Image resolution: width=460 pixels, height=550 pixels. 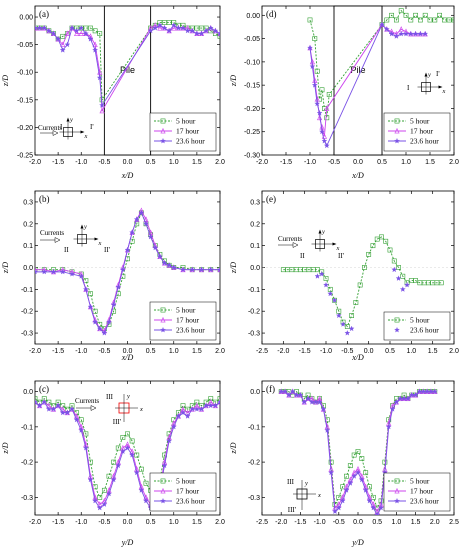 I want to click on x-tick-label: 1.5, so click(x=433, y=351).